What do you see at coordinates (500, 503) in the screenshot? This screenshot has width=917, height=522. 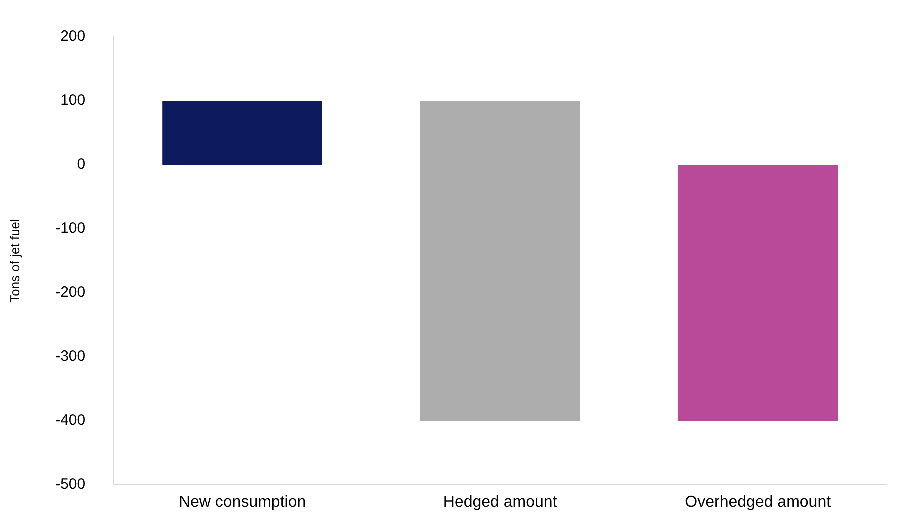 I see `x-tick-label: Hedged amount` at bounding box center [500, 503].